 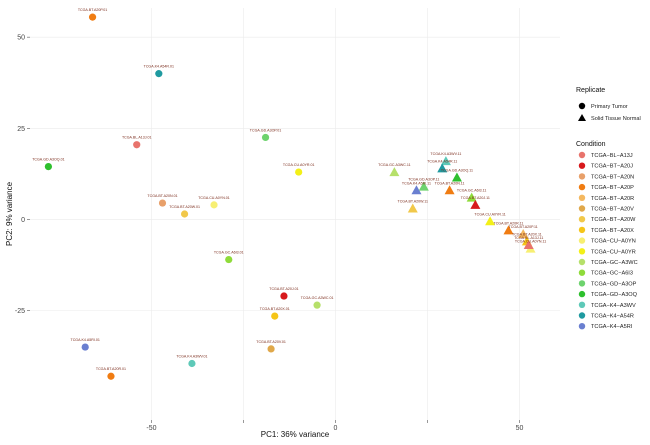 I want to click on y-axis-ticks: -25 0 25 50, so click(x=22, y=175).